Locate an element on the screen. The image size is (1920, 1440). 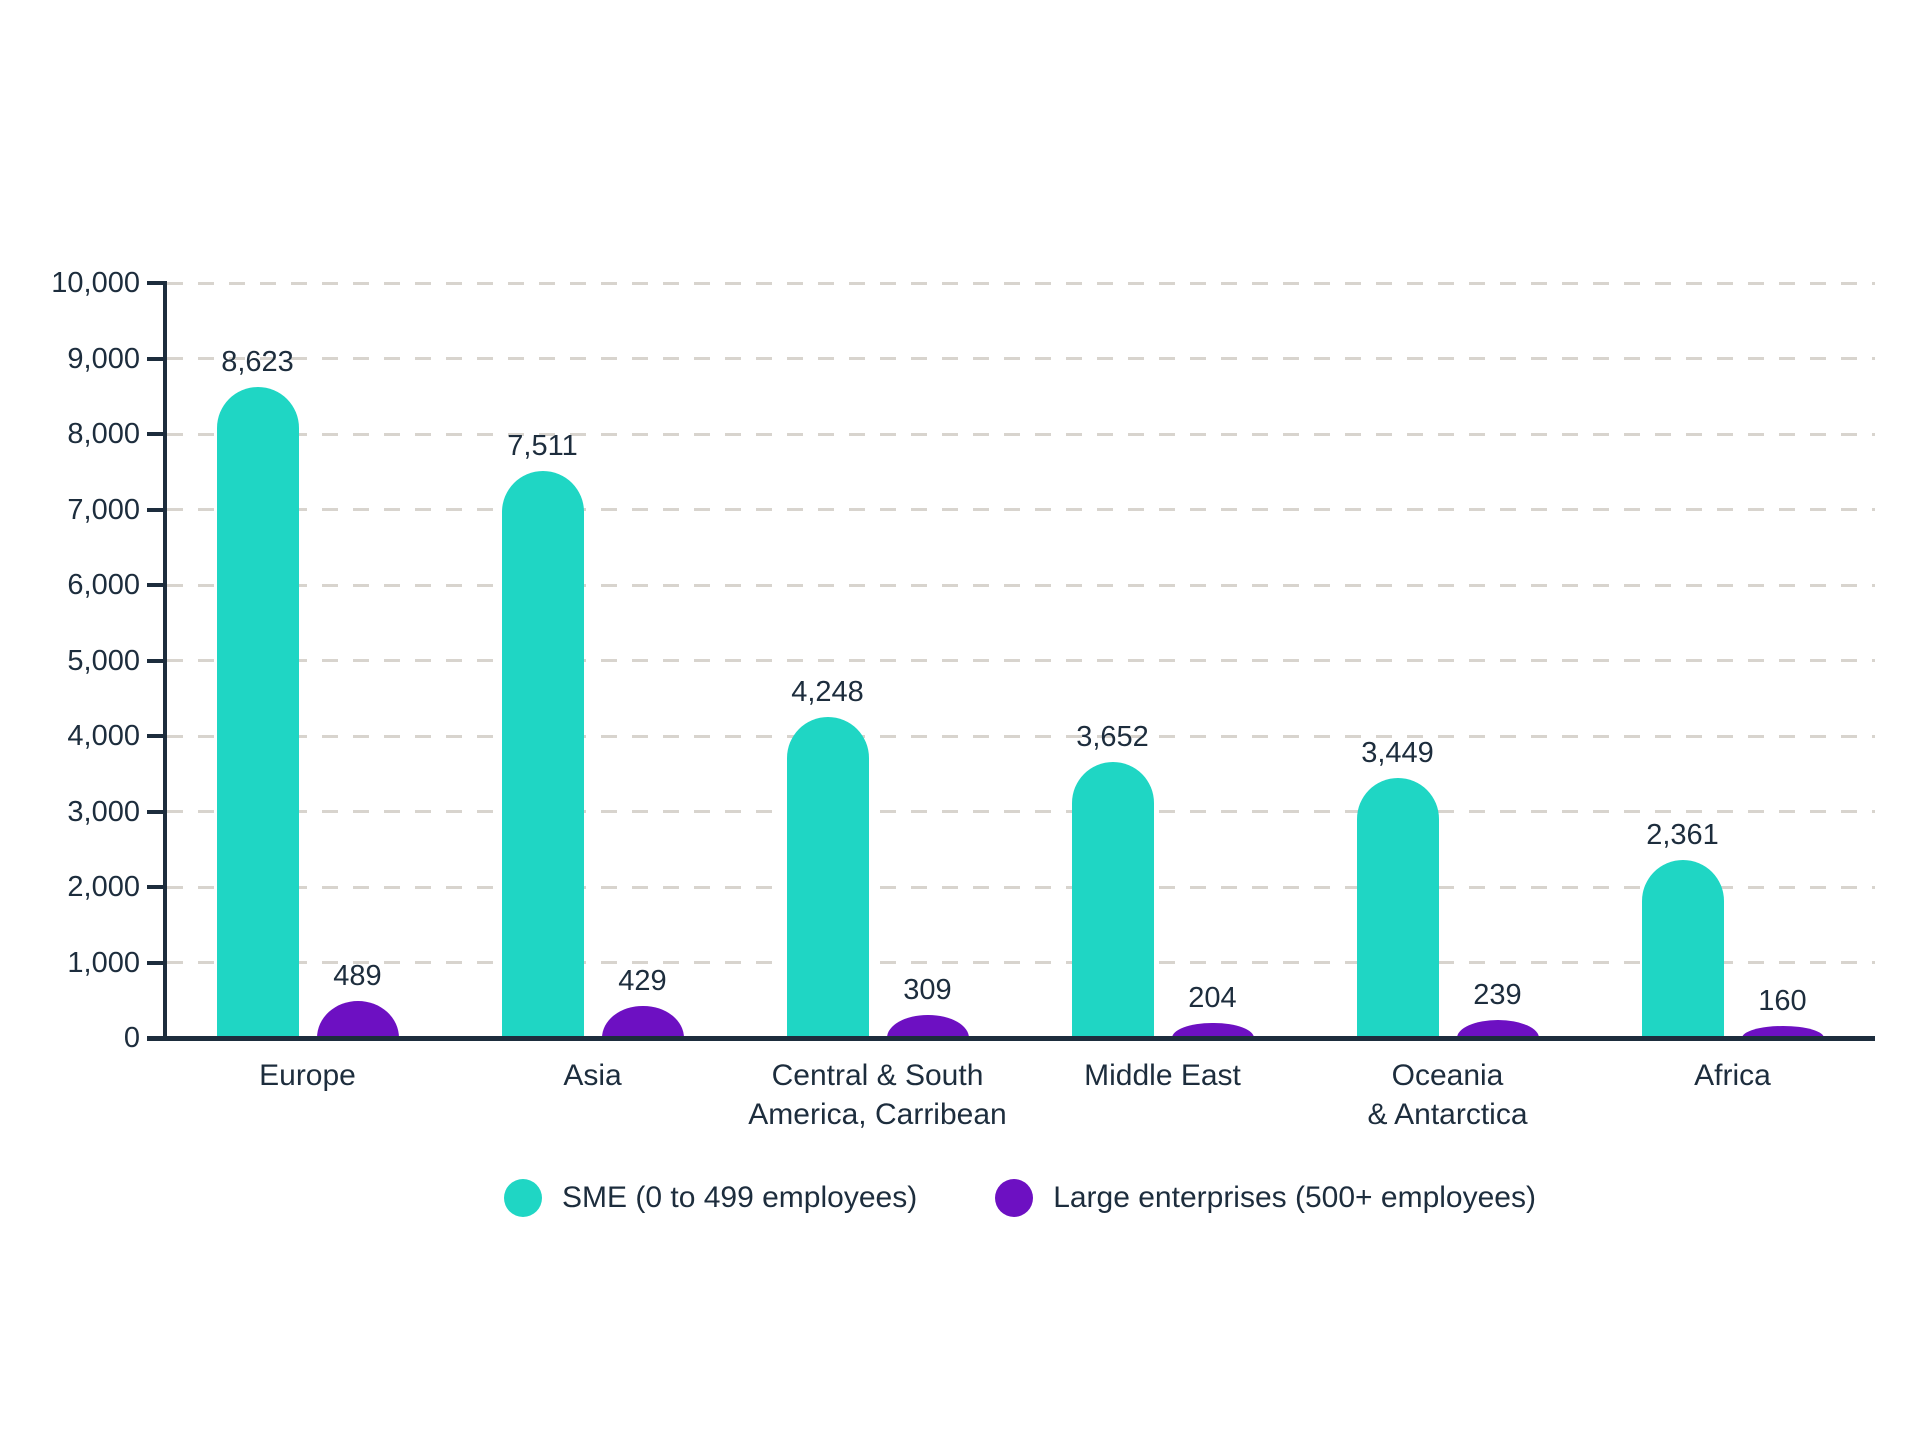
category-label: Oceania & Antarctica is located at coordinates (1447, 1095).